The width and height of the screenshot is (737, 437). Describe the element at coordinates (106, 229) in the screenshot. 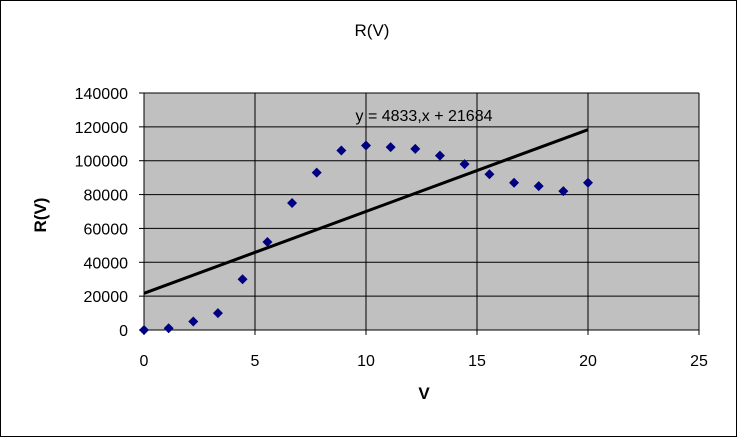

I see `y-tick-label: 60000` at that location.